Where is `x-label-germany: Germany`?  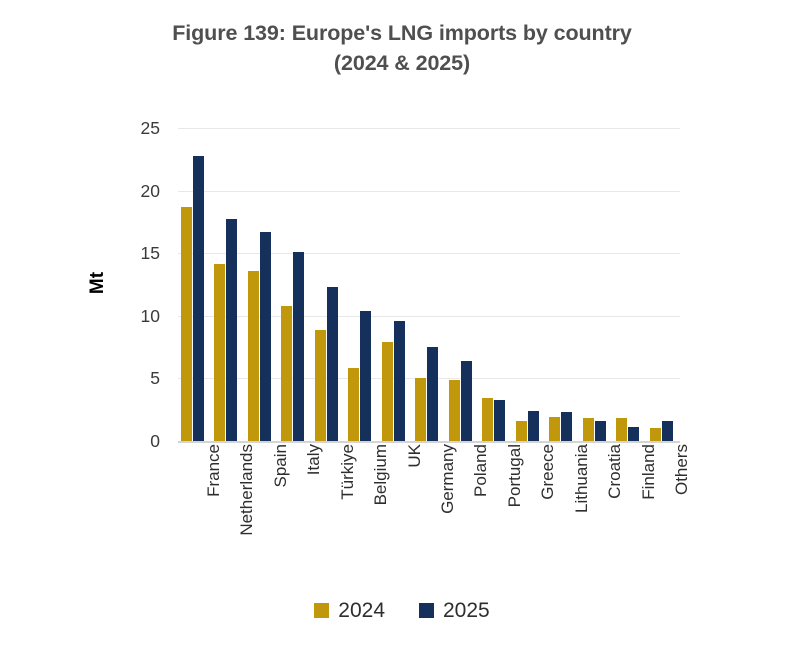 x-label-germany: Germany is located at coordinates (447, 479).